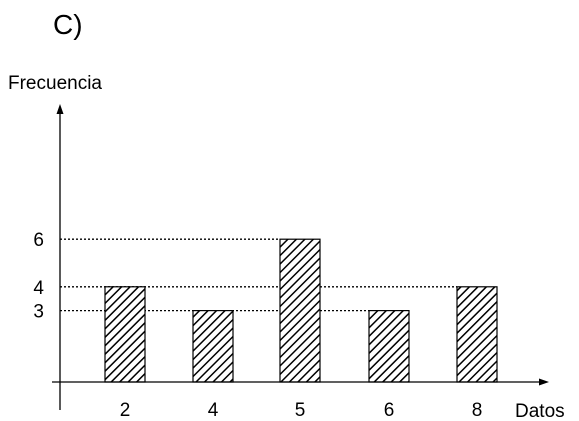 This screenshot has height=421, width=579. What do you see at coordinates (38, 240) in the screenshot?
I see `y-tick-label-6: 6` at bounding box center [38, 240].